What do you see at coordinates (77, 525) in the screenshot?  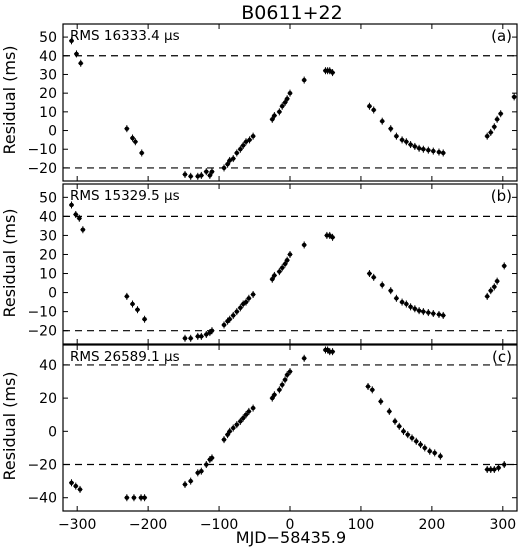 I see `x-tick-label: −300` at bounding box center [77, 525].